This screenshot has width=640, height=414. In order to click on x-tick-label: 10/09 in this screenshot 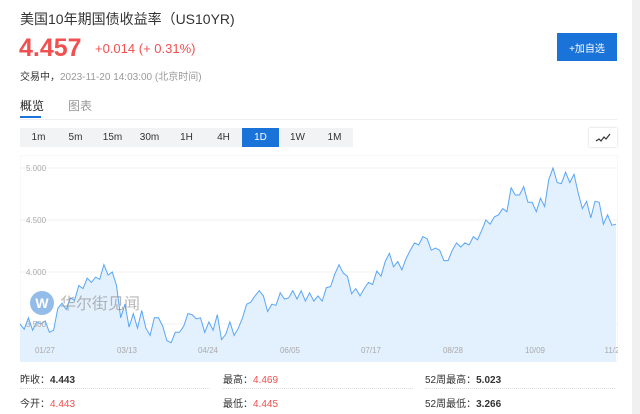, I will do `click(535, 350)`.